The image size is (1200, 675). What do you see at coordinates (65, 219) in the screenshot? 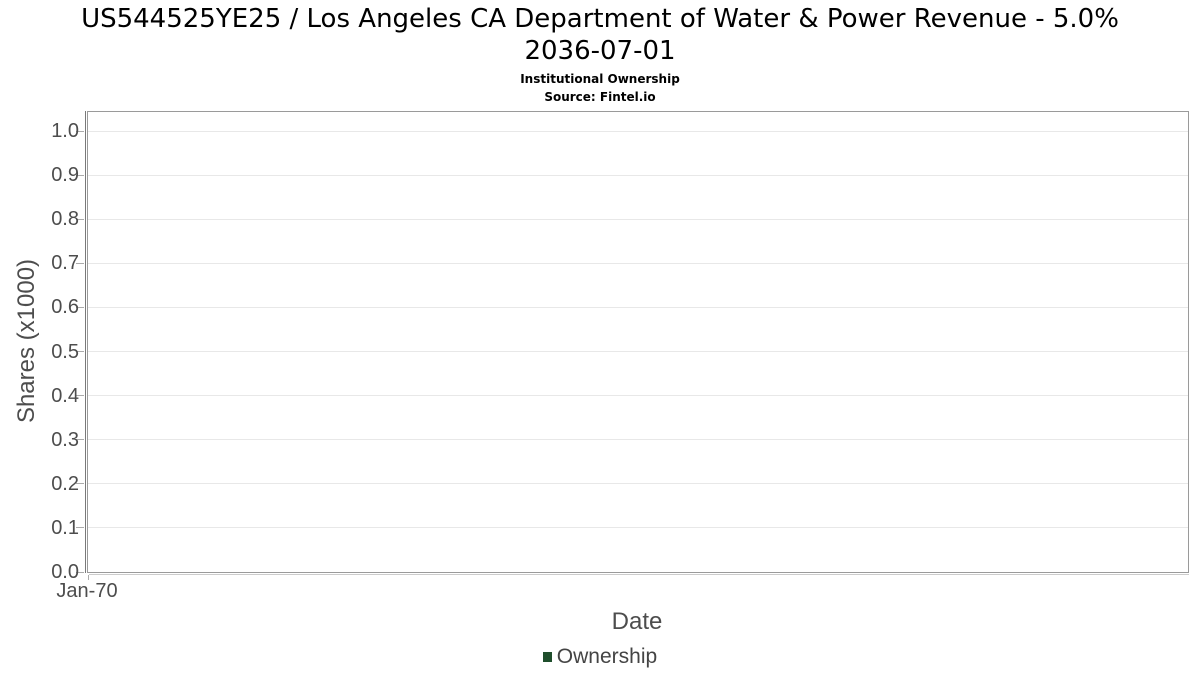
I see `y-tick-label-0.8: 0.8` at bounding box center [65, 219].